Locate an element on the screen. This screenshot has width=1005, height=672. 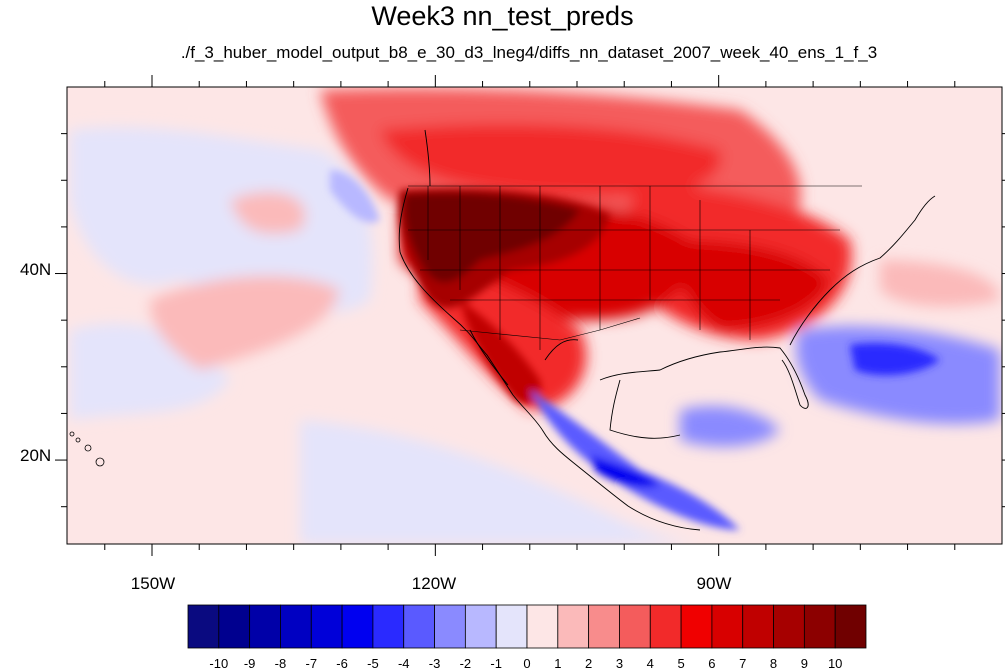
colorbar-label: 9 is located at coordinates (804, 663).